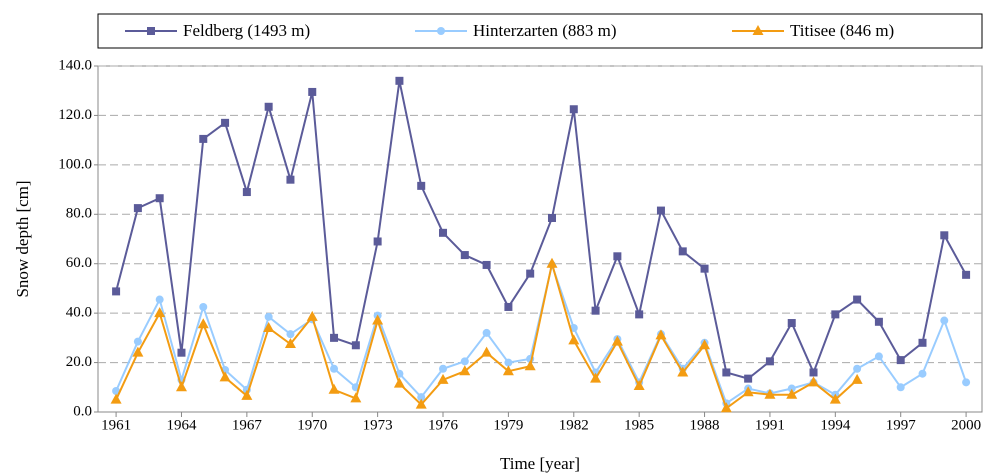 The height and width of the screenshot is (476, 999). Describe the element at coordinates (75, 115) in the screenshot. I see `y-tick-label: 120.0` at that location.